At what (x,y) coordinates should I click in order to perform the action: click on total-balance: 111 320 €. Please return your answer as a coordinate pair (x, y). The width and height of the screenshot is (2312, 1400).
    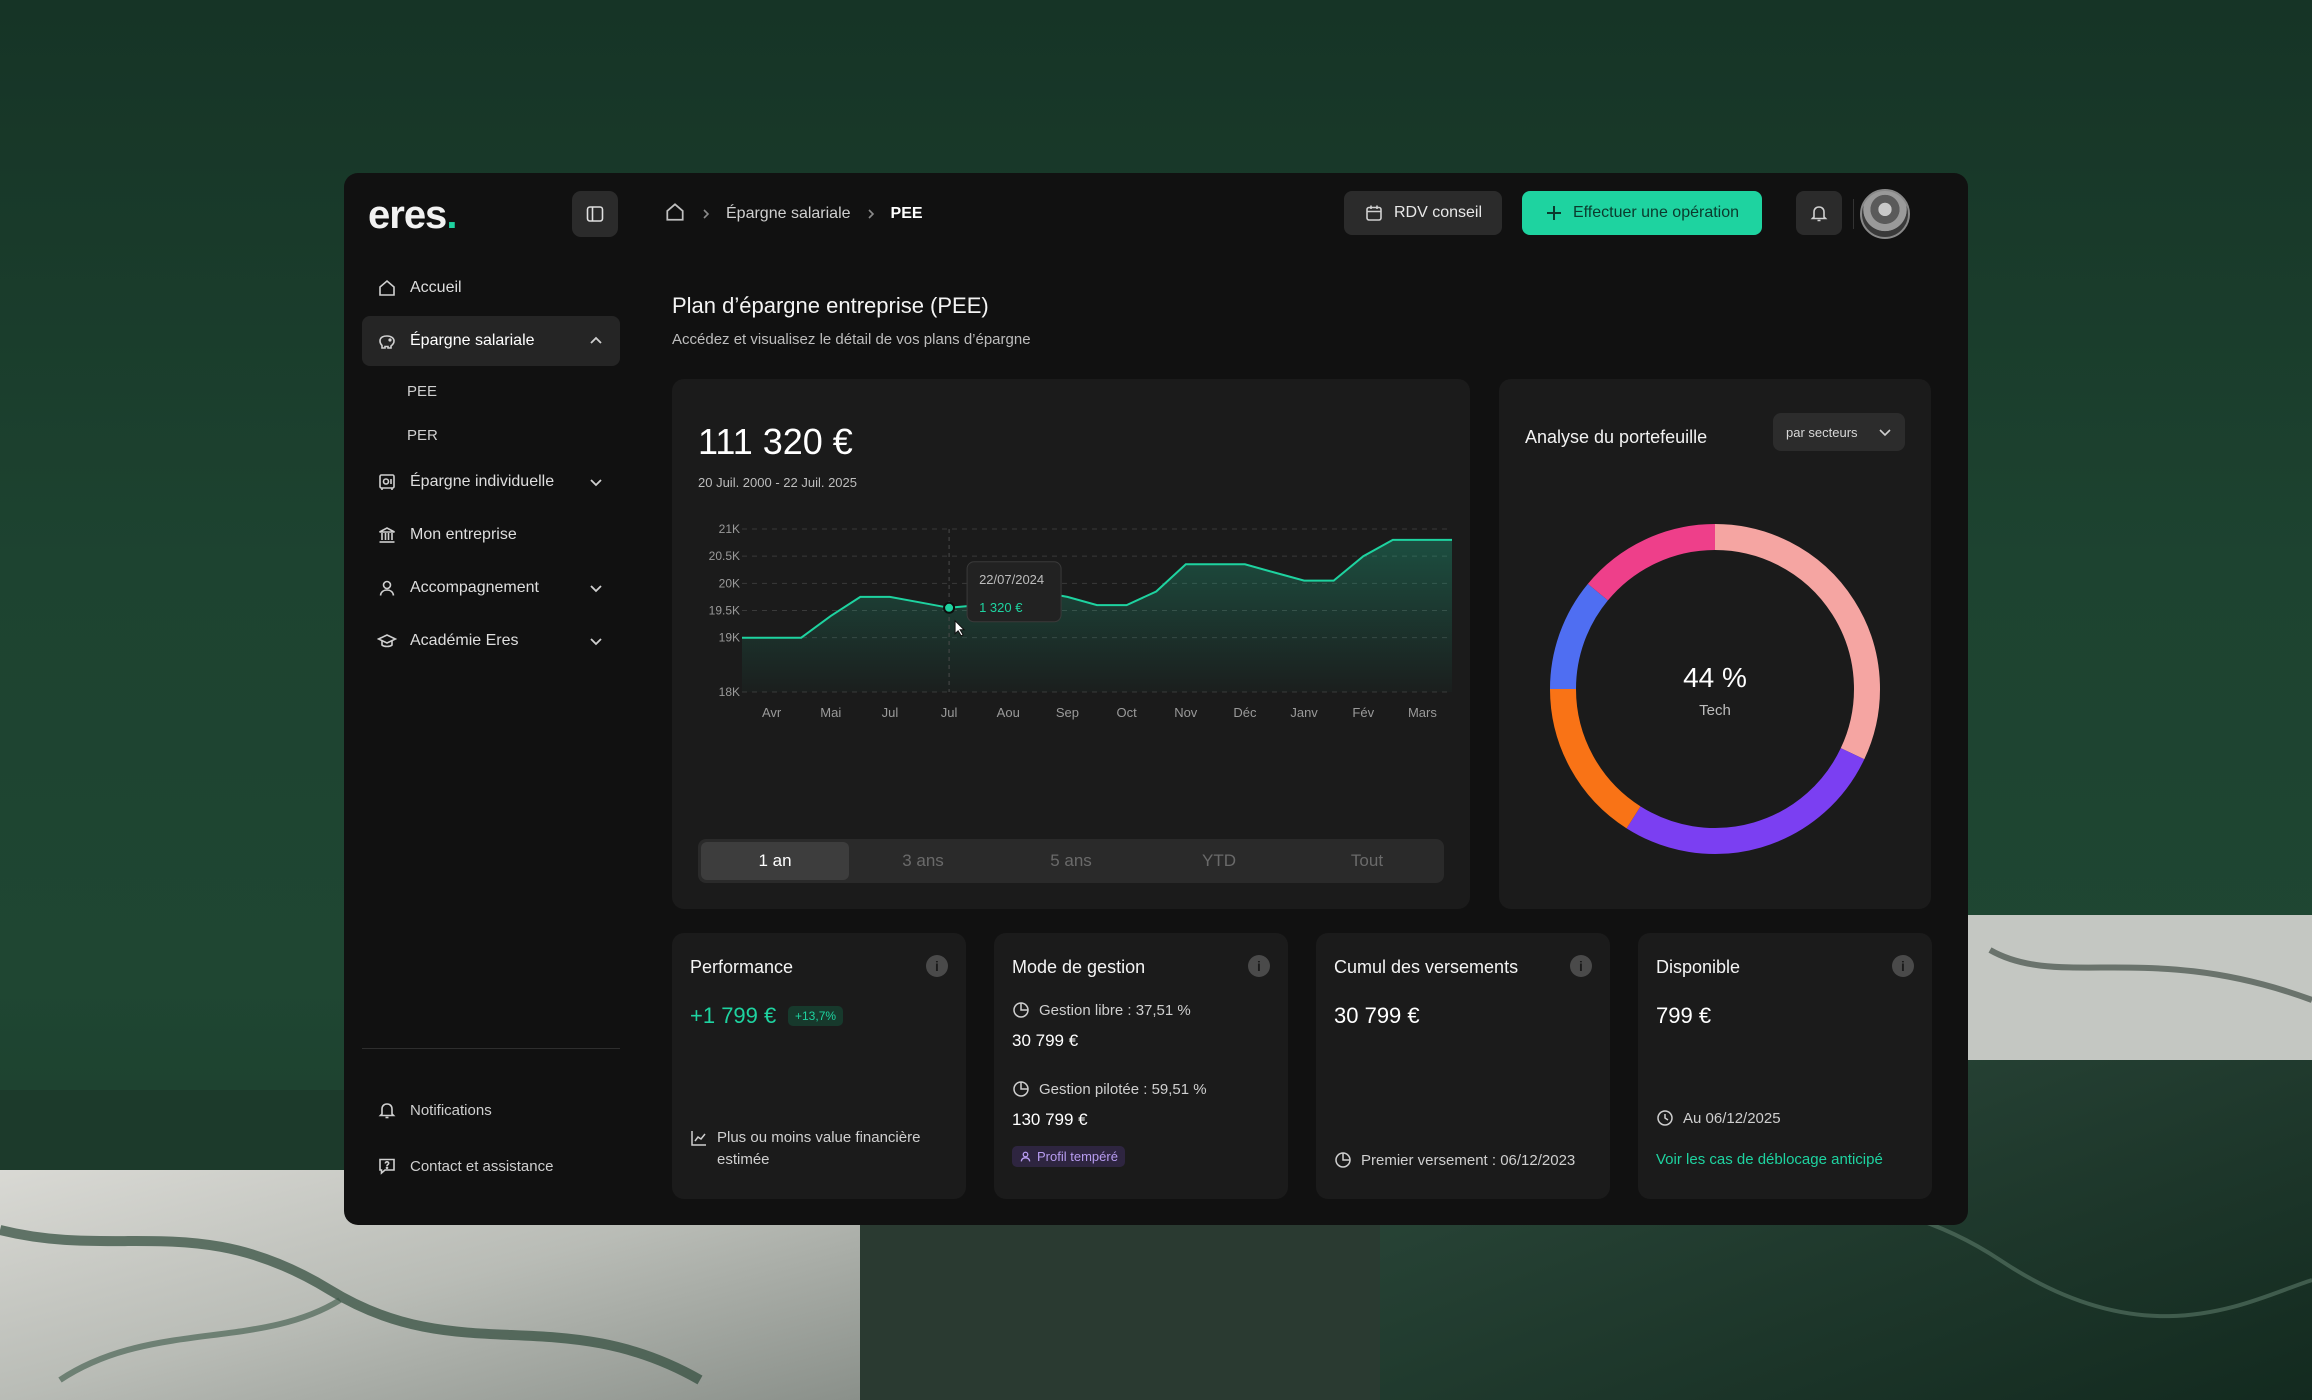
    Looking at the image, I should click on (775, 441).